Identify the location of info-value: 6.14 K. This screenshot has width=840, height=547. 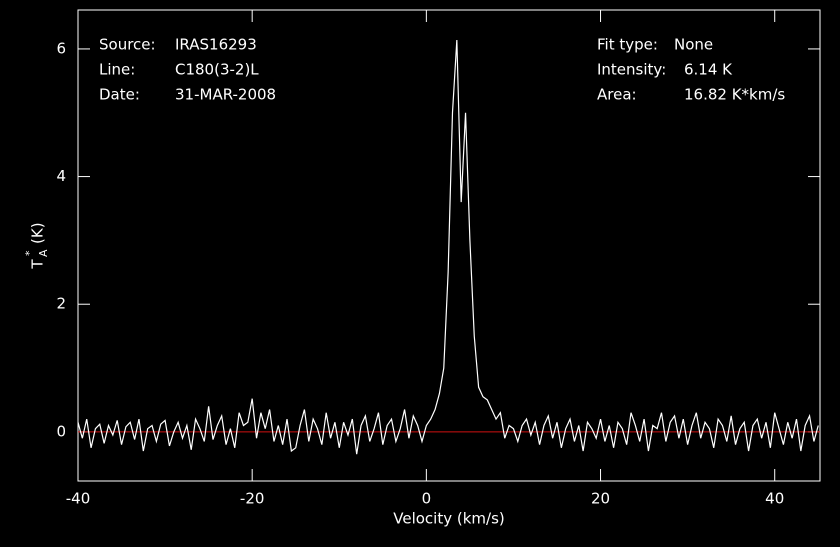
(708, 70).